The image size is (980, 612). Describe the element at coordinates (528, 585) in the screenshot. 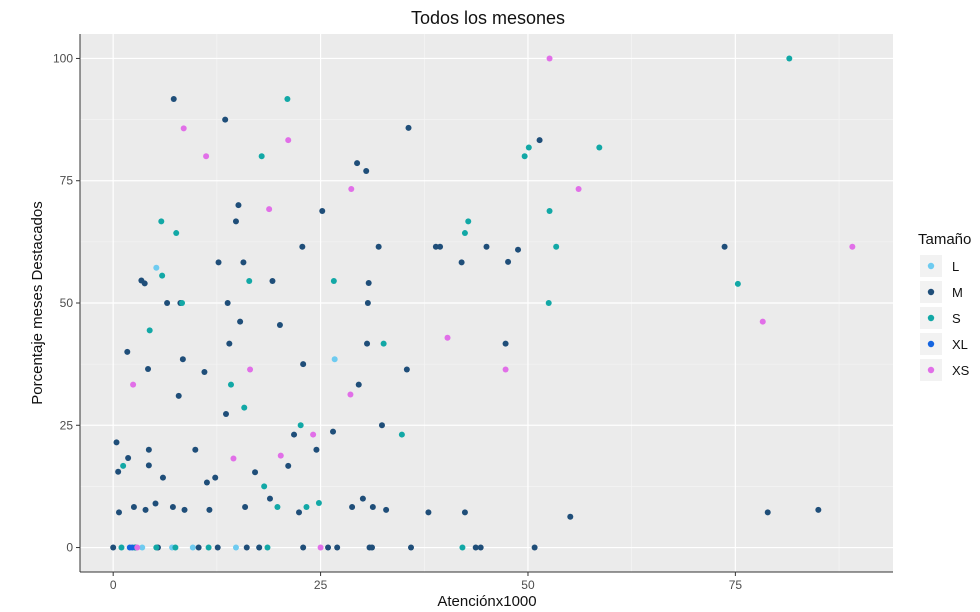

I see `x-tick-label: 50` at that location.